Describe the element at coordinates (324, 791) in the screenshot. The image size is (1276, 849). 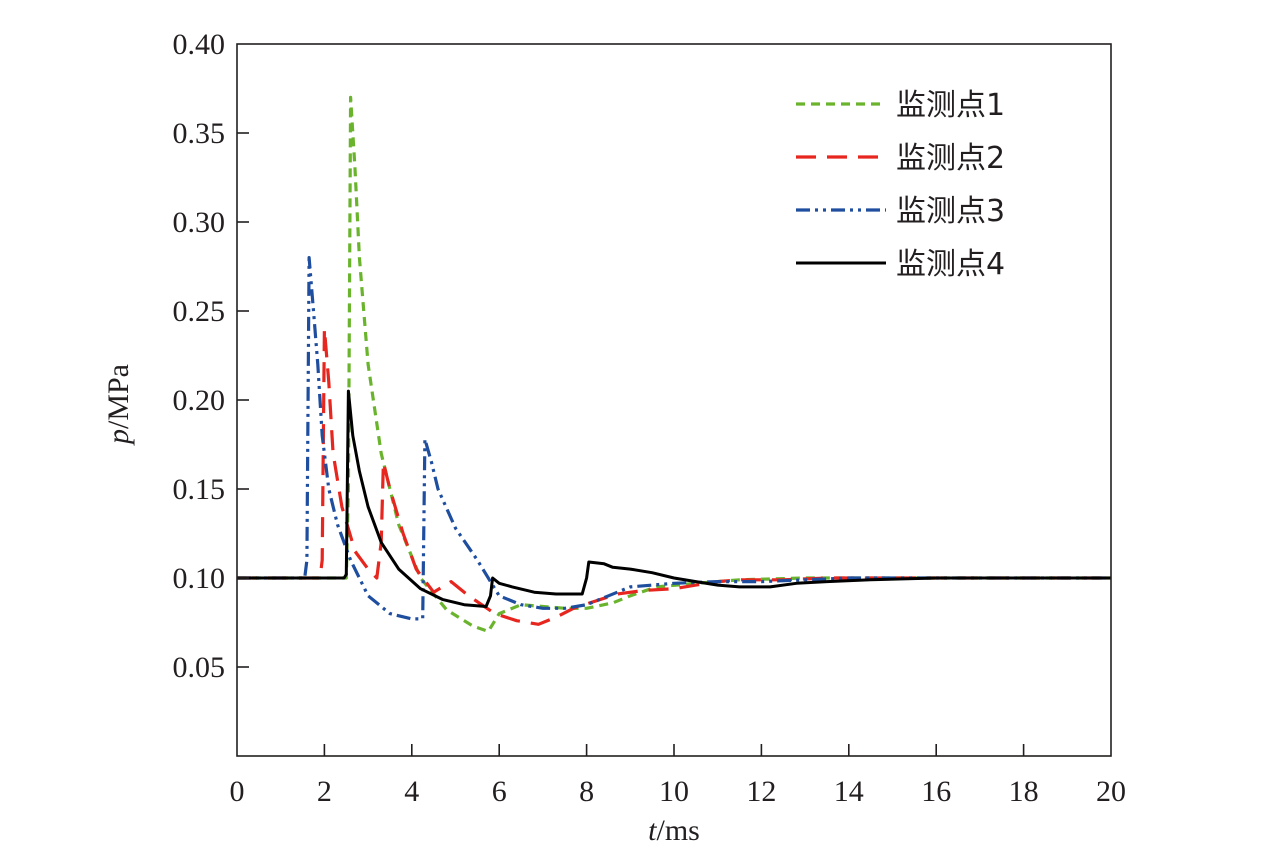
I see `x-tick-label: 2` at that location.